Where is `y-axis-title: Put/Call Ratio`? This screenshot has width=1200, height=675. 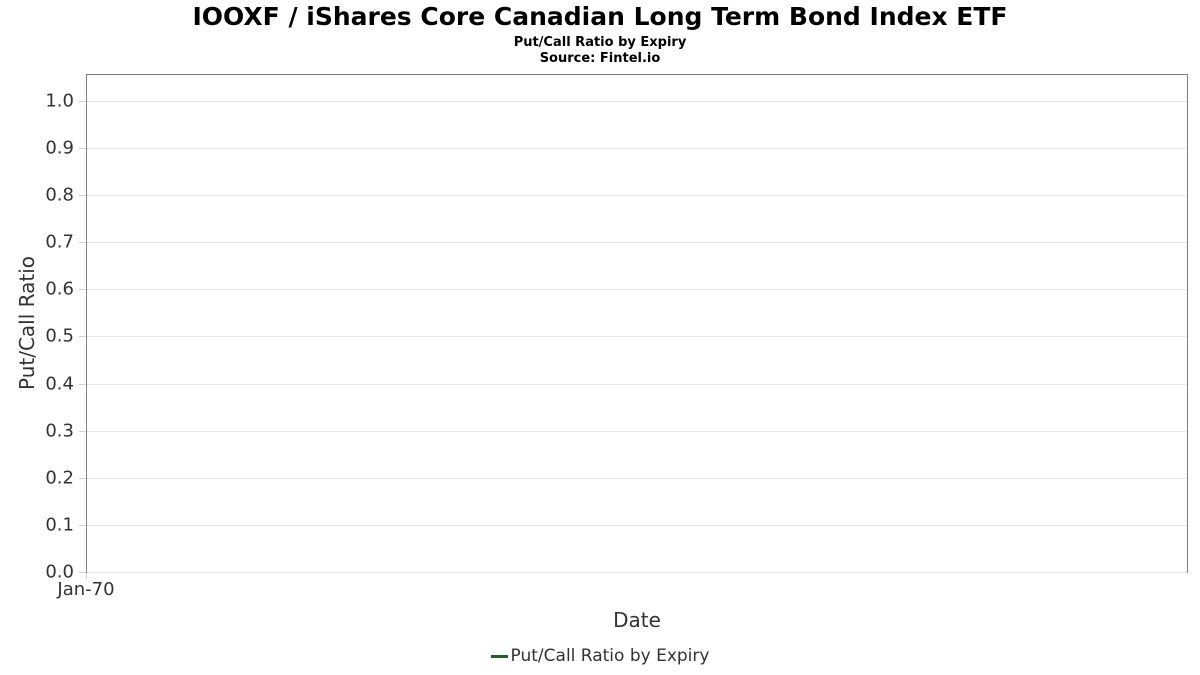 y-axis-title: Put/Call Ratio is located at coordinates (27, 323).